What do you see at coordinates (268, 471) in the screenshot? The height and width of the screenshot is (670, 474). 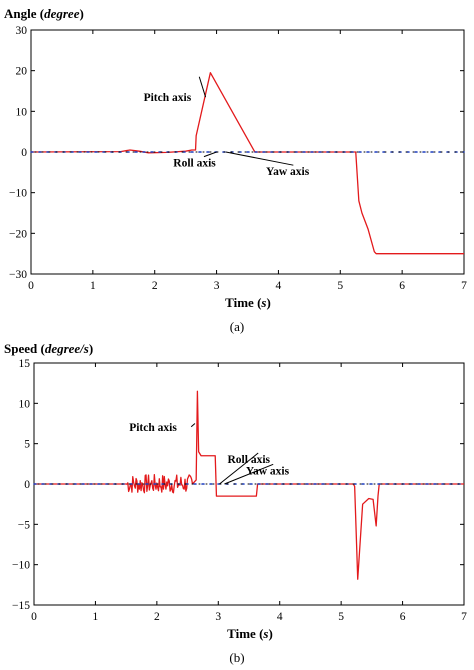 I see `speed-chart-annotation-label: Yaw axis` at bounding box center [268, 471].